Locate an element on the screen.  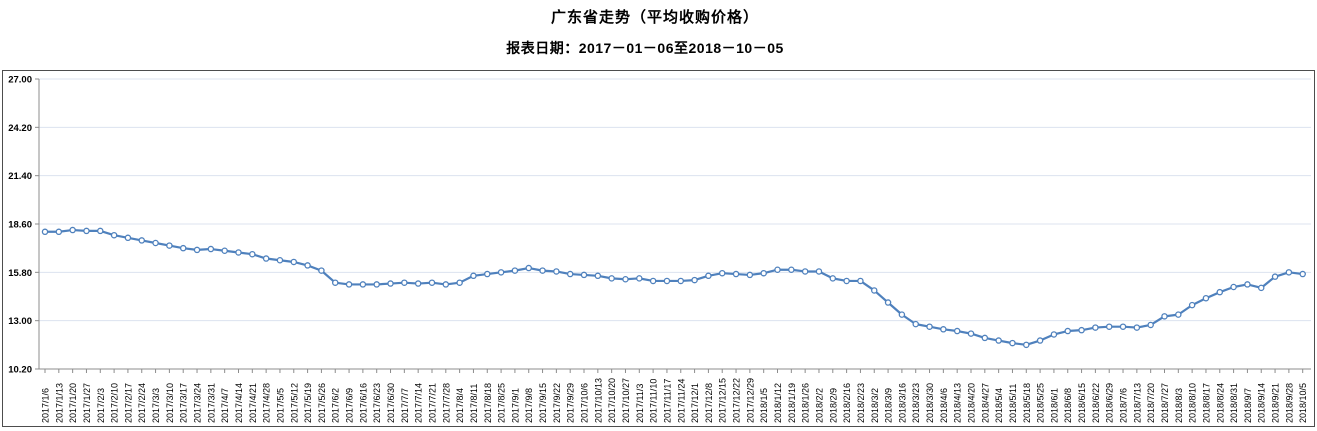
x-axis-date-label: 2018/3/9 is located at coordinates (889, 405).